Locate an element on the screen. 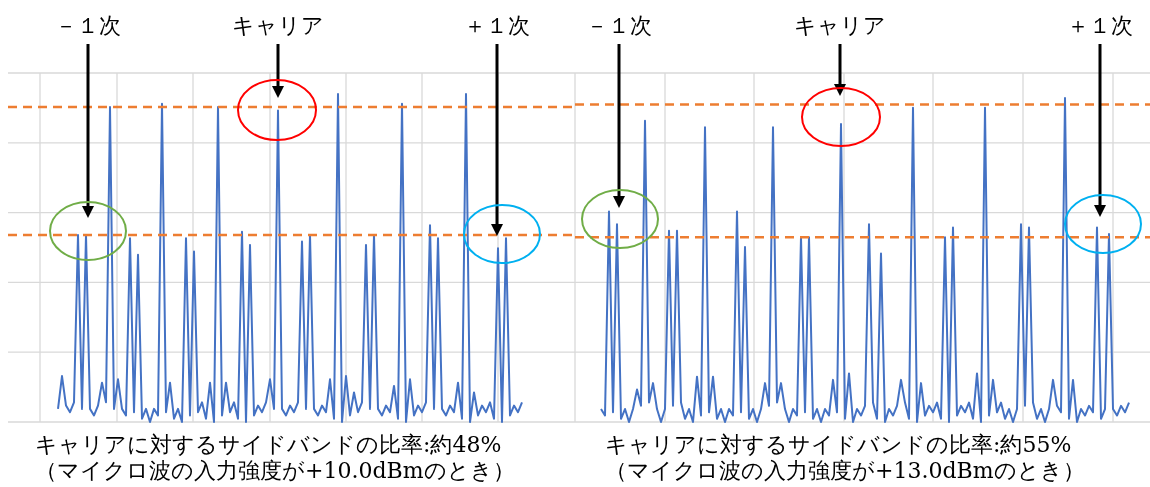 This screenshot has width=1150, height=487. annotation: キャリアに対するサイドバンドの比率:約48% is located at coordinates (268, 444).